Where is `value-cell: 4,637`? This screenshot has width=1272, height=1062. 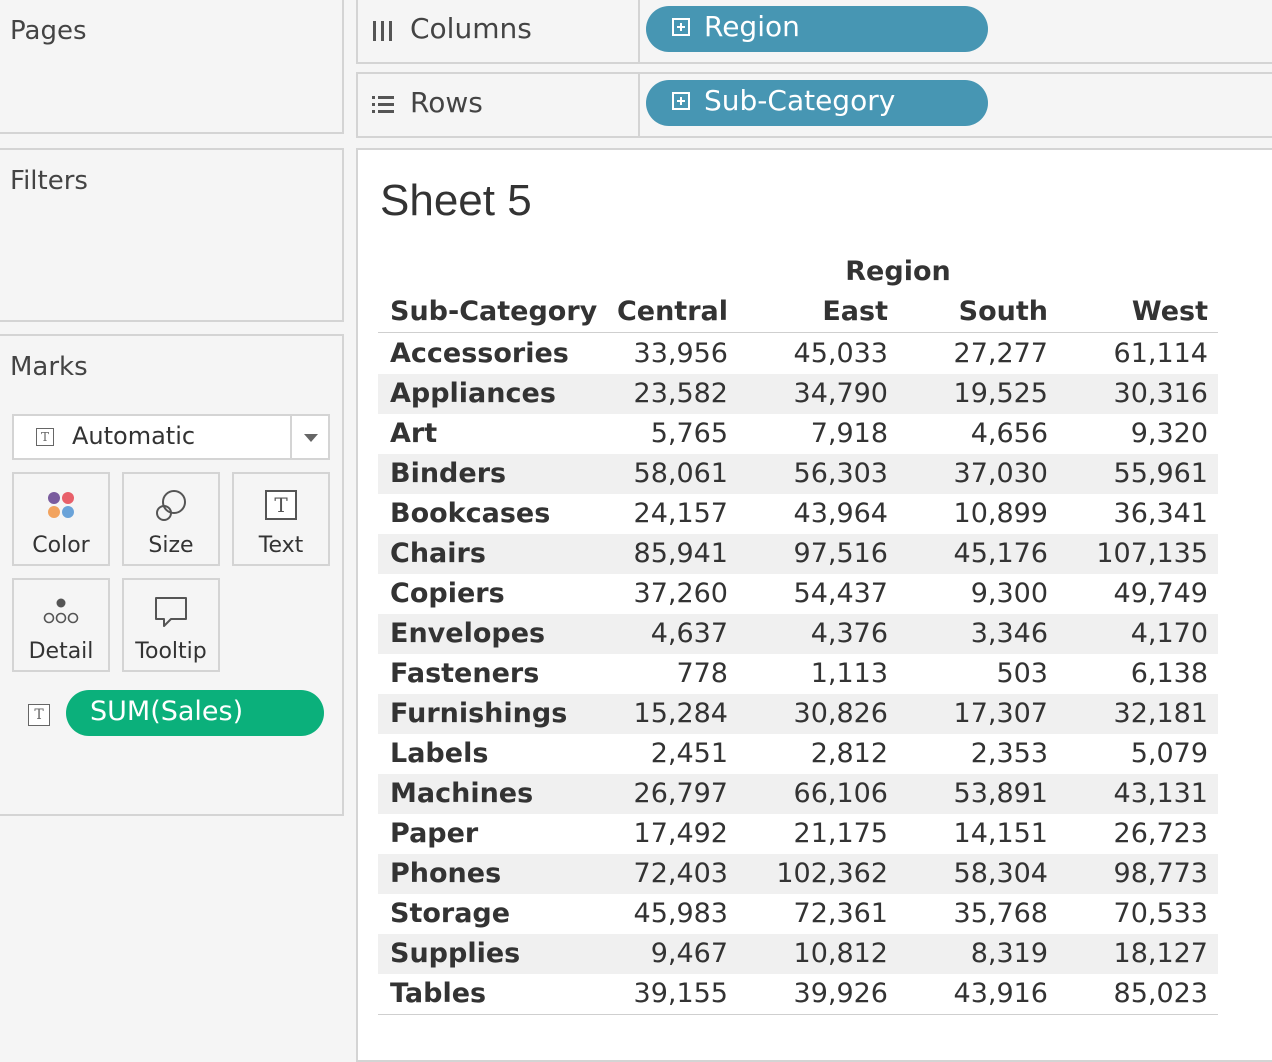
value-cell: 4,637 is located at coordinates (689, 633).